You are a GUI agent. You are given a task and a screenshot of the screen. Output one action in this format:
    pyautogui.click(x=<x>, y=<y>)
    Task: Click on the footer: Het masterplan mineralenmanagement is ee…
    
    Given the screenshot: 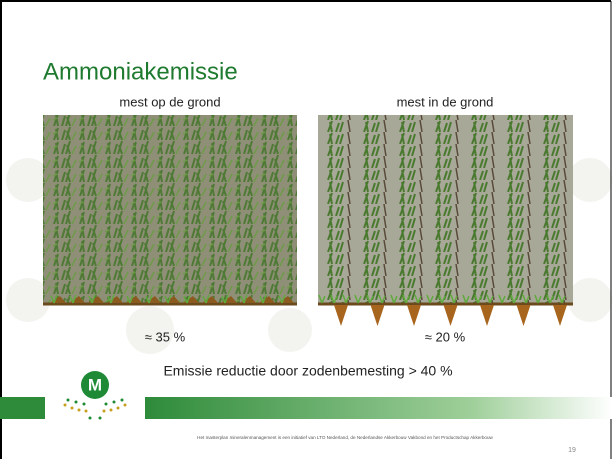 What is the action you would take?
    pyautogui.click(x=345, y=437)
    